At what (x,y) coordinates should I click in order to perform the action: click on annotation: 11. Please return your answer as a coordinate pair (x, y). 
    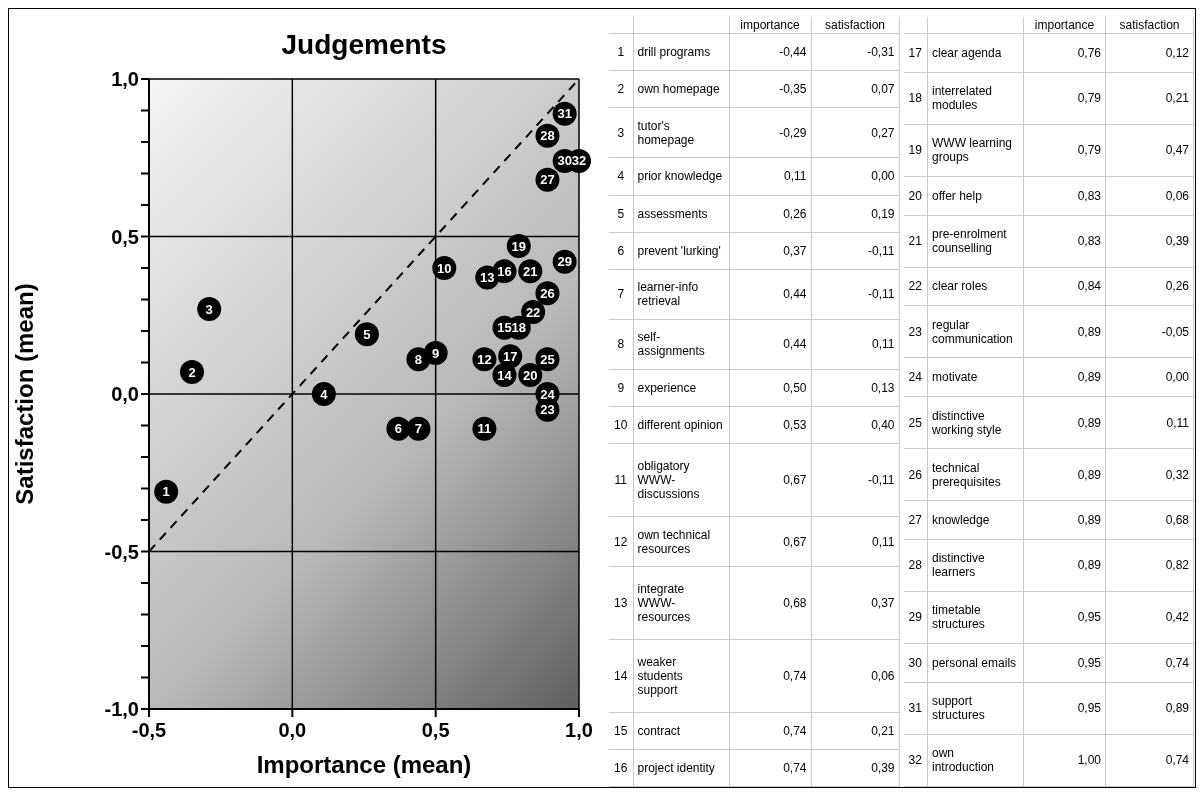
    Looking at the image, I should click on (484, 429).